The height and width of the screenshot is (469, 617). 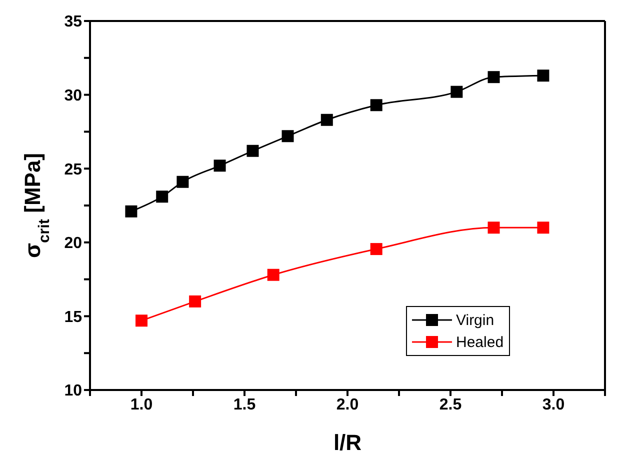 I want to click on y-tick-label: 10, so click(x=73, y=391).